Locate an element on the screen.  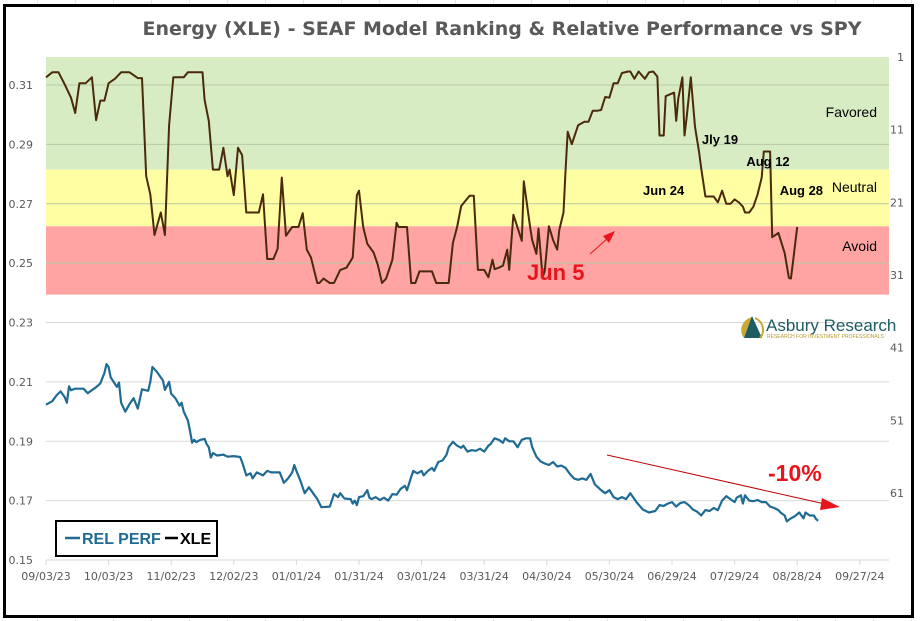
annotation-jly-19: Jly 19 is located at coordinates (720, 139).